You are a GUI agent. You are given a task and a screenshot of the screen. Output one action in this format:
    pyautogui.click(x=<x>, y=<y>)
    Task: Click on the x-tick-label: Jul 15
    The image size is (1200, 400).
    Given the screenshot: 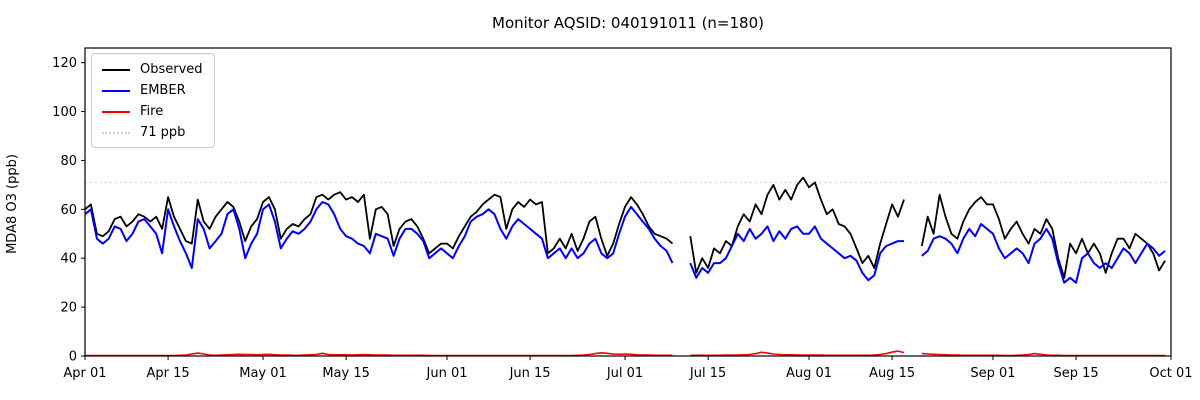 What is the action you would take?
    pyautogui.click(x=707, y=373)
    